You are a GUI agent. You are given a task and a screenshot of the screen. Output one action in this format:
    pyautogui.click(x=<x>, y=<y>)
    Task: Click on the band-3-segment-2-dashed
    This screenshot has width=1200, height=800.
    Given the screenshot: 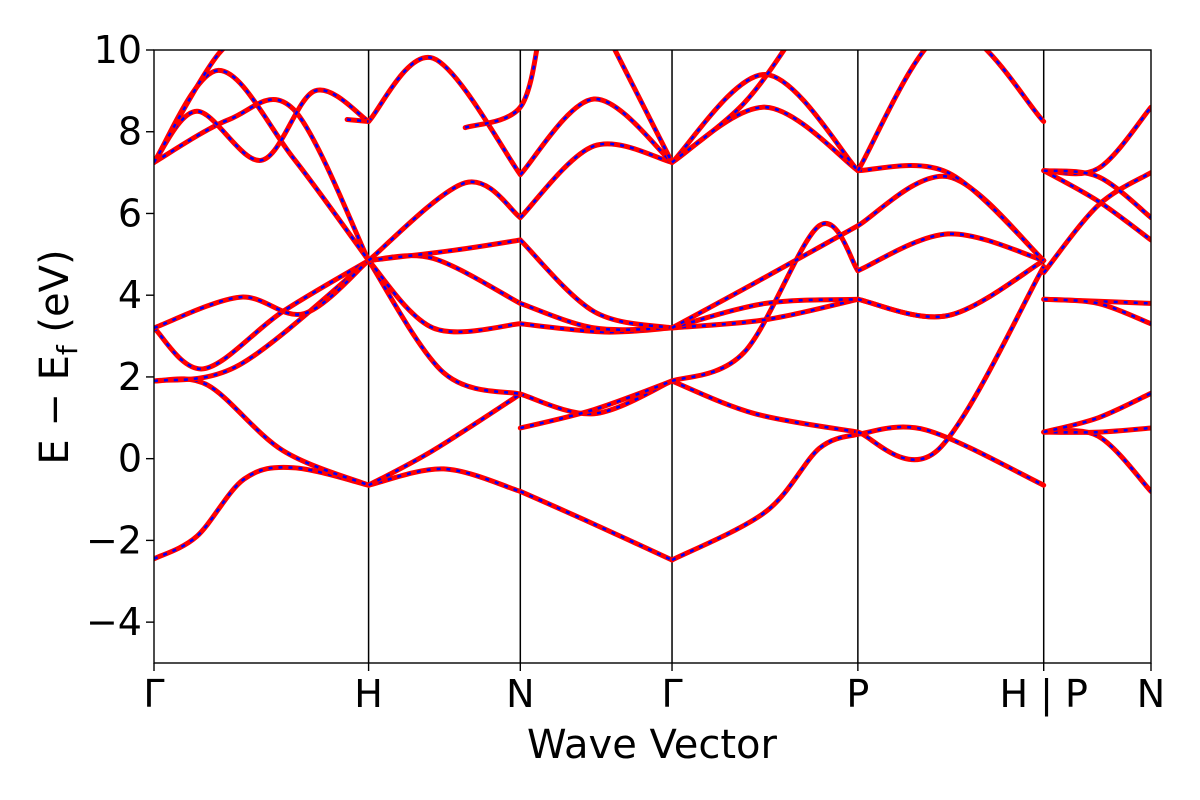 What is the action you would take?
    pyautogui.click(x=444, y=327)
    